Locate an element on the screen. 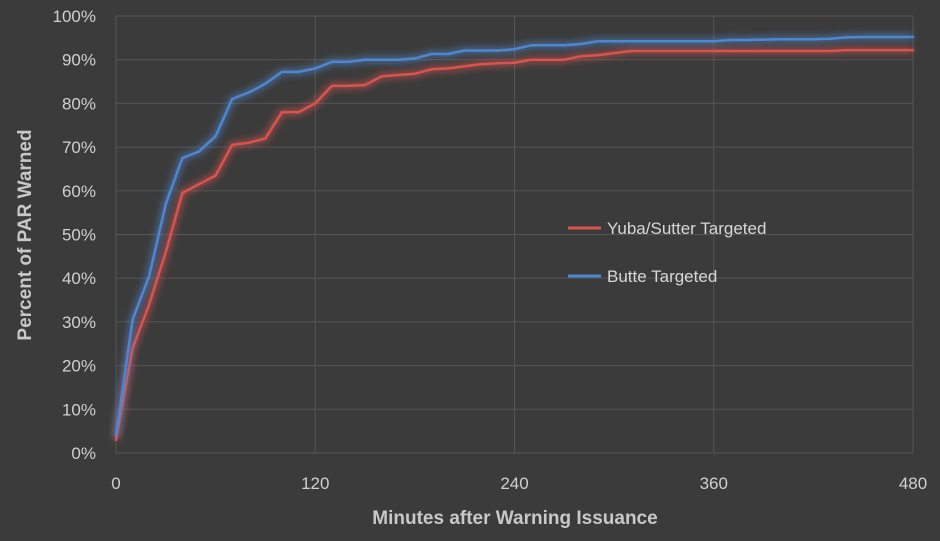 The image size is (940, 541). legend-label-butte: Butte Targeted is located at coordinates (662, 276).